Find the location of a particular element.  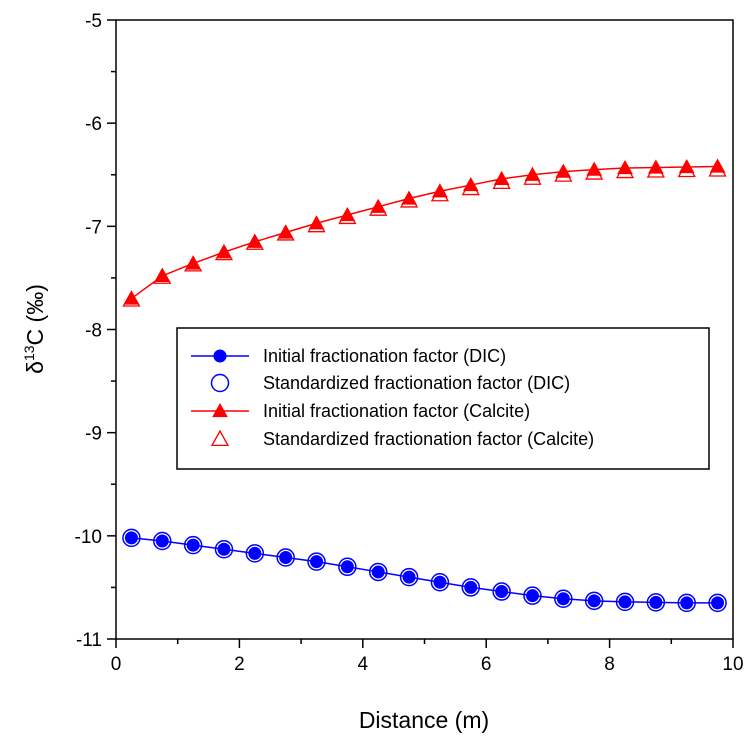

legend-box is located at coordinates (443, 398).